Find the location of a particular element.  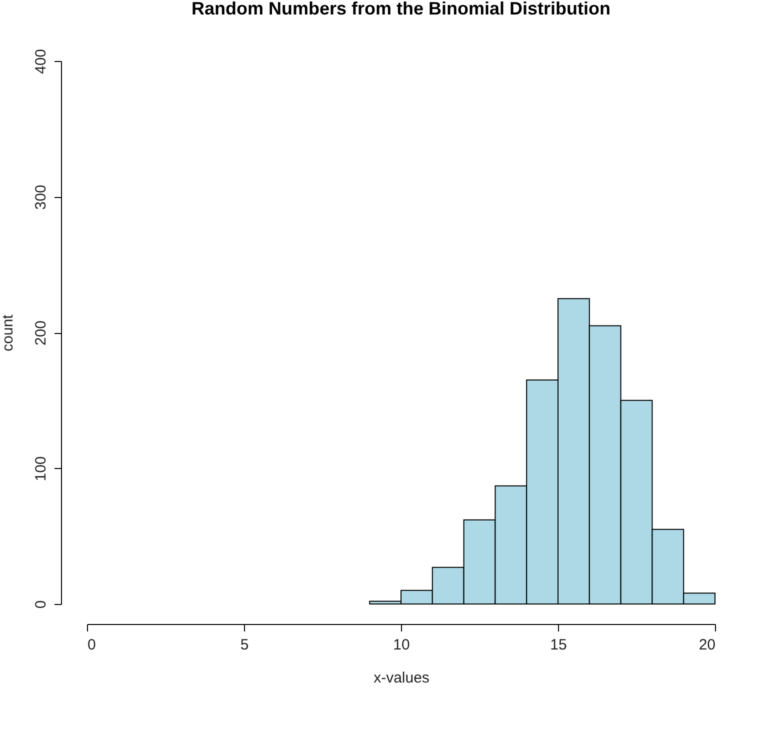

x-tick-label: 0 is located at coordinates (92, 645).